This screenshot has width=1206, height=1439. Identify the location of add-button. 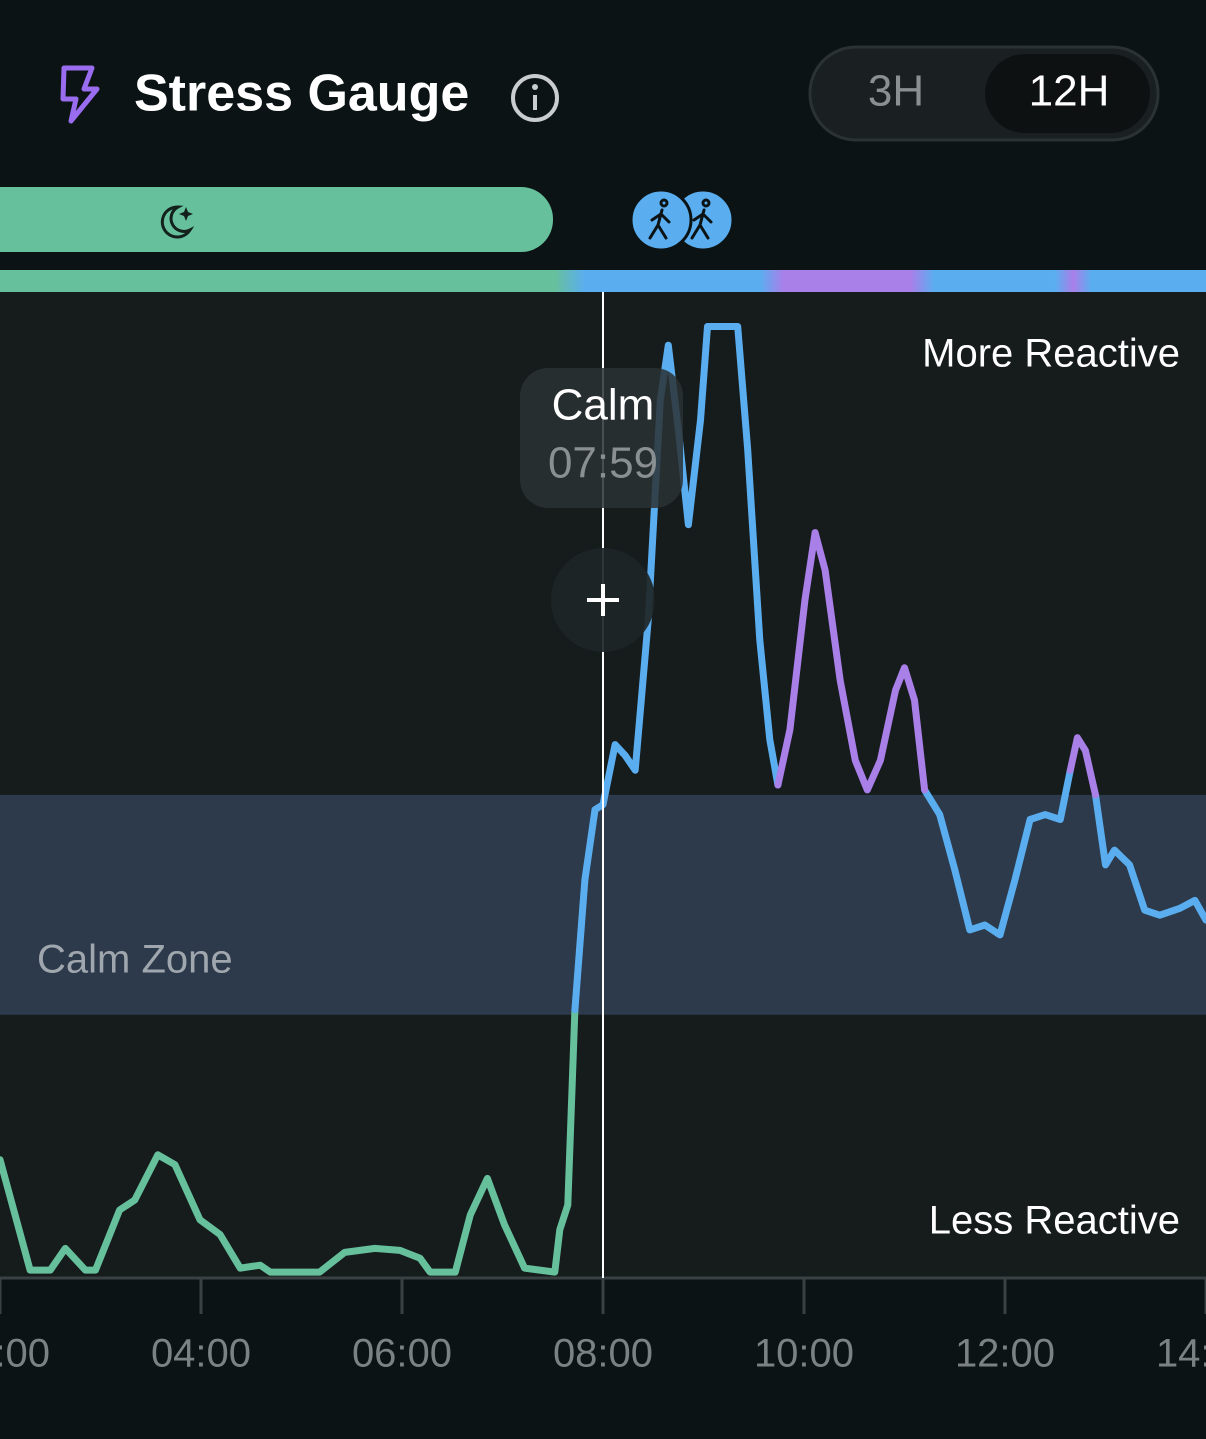
(603, 600).